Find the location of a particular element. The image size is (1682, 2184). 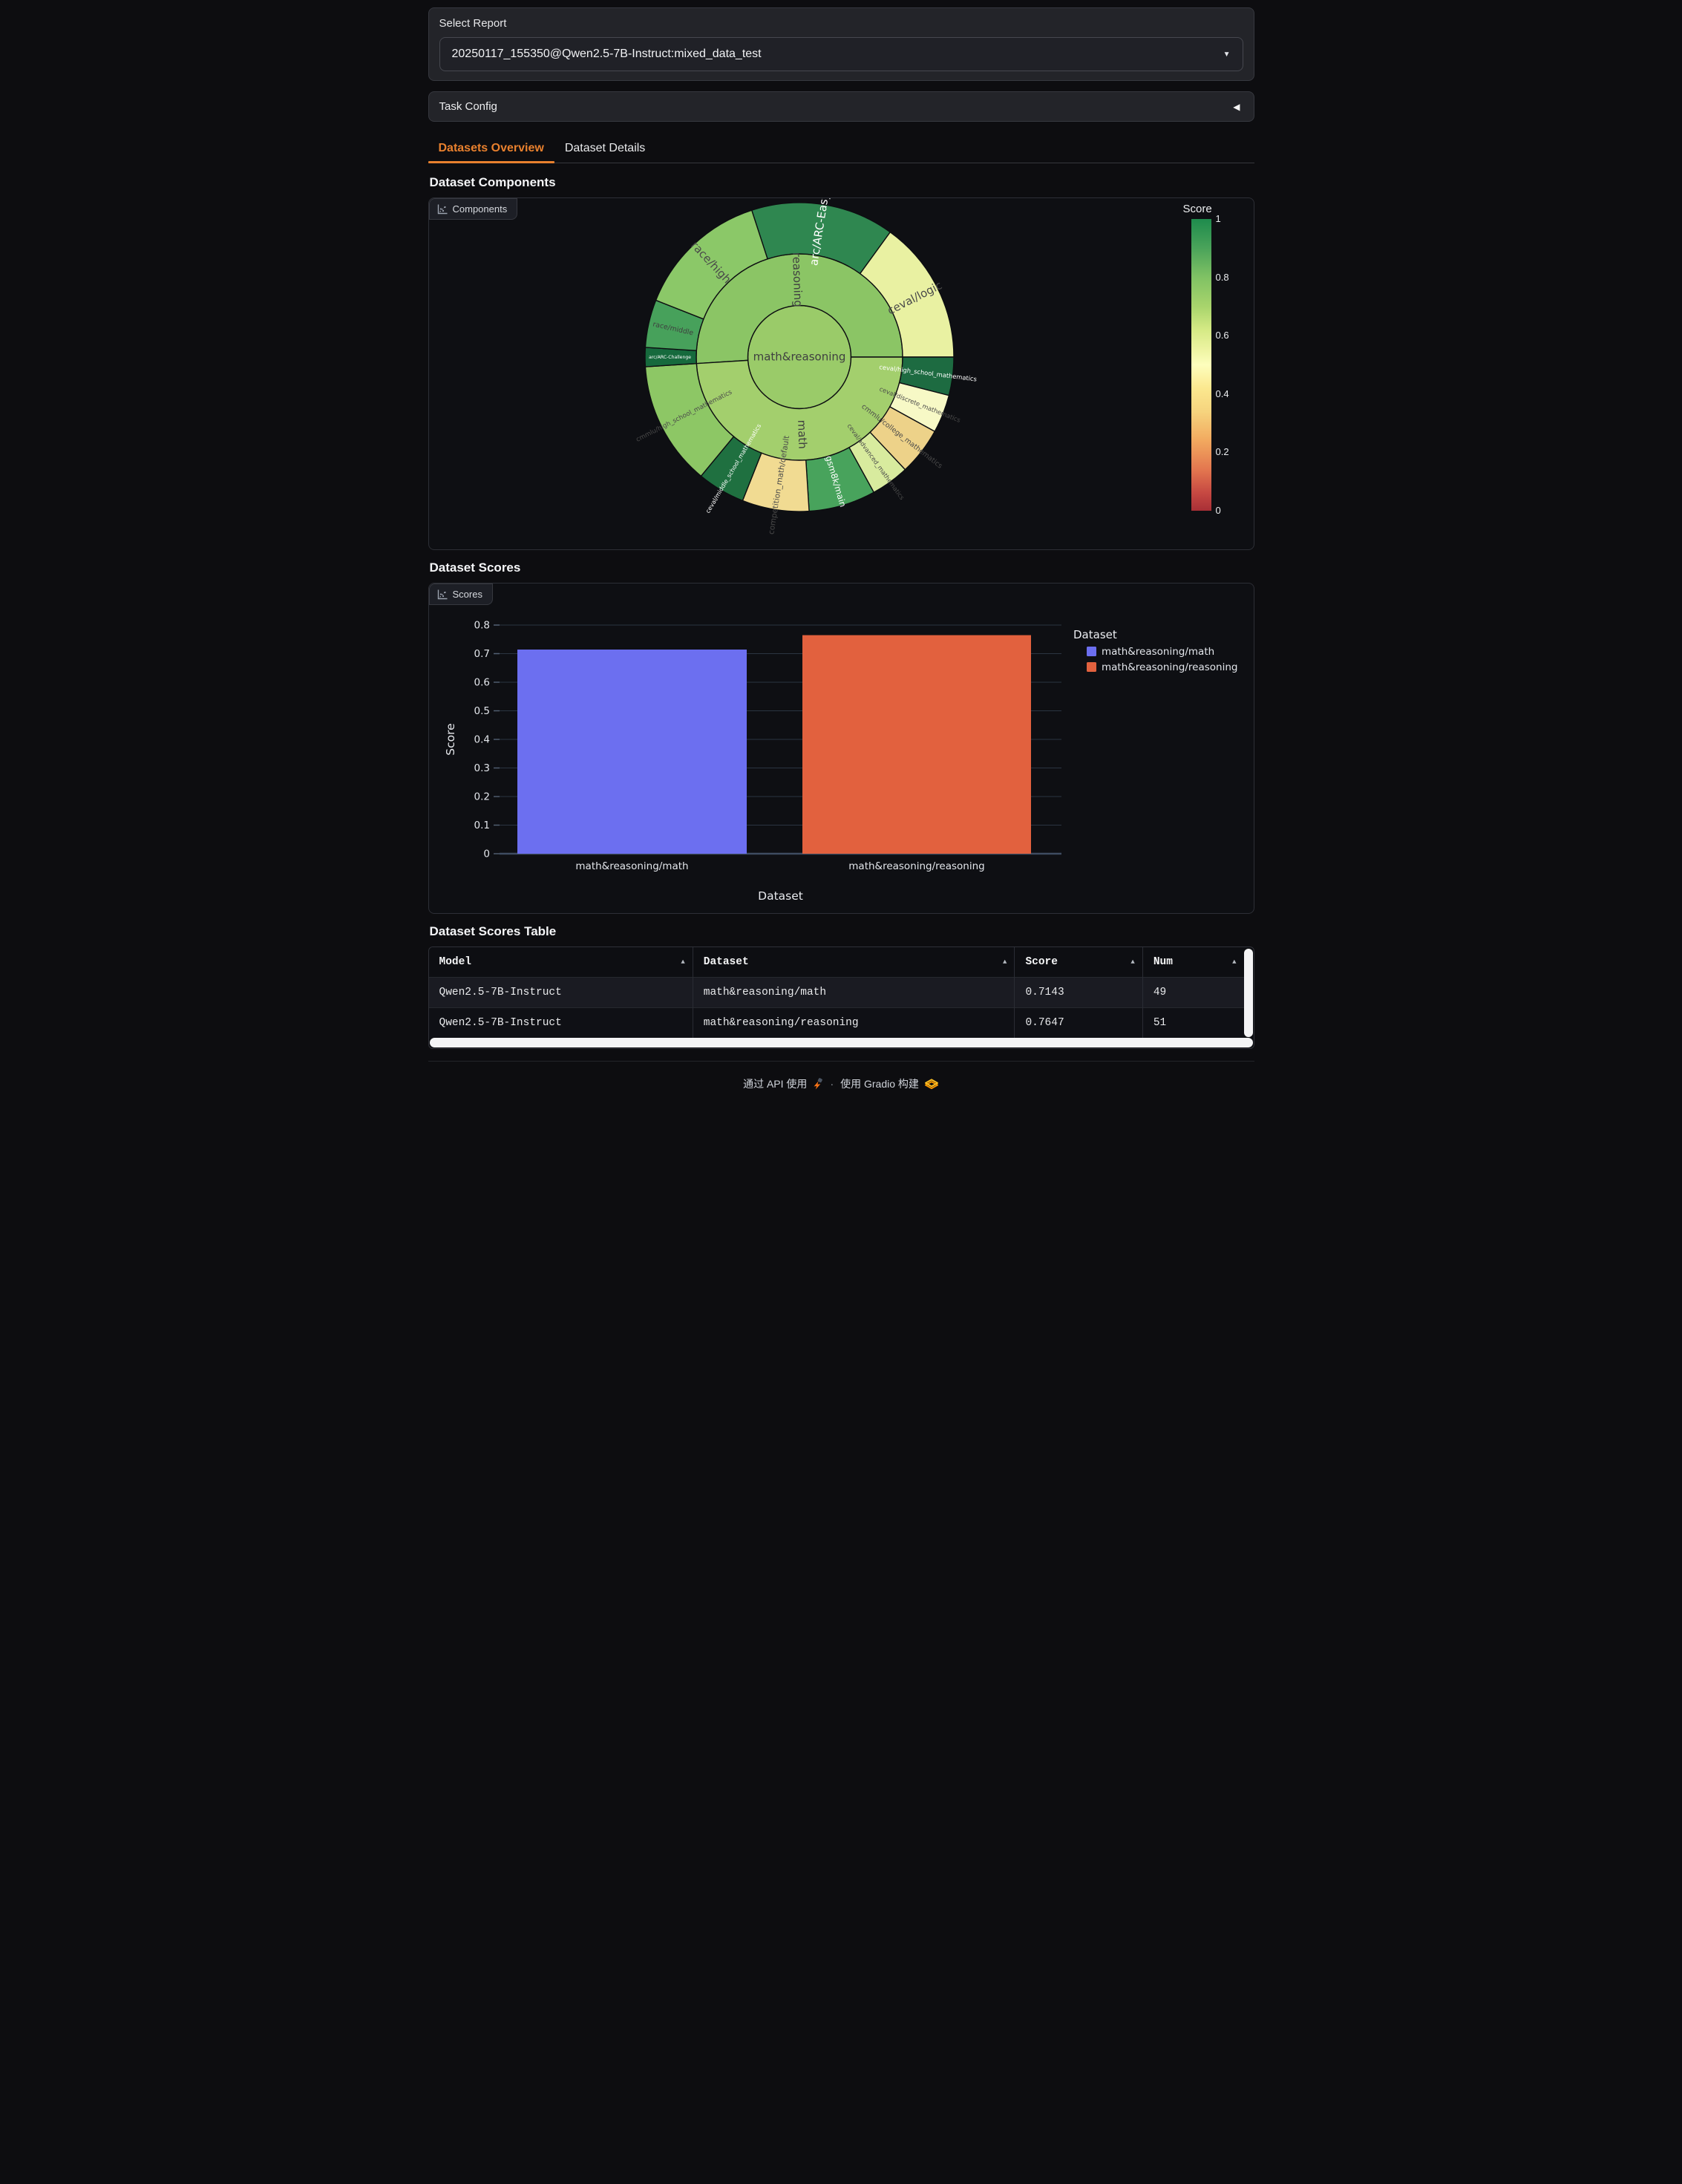

y-tick-label: 0.3 is located at coordinates (481, 768).